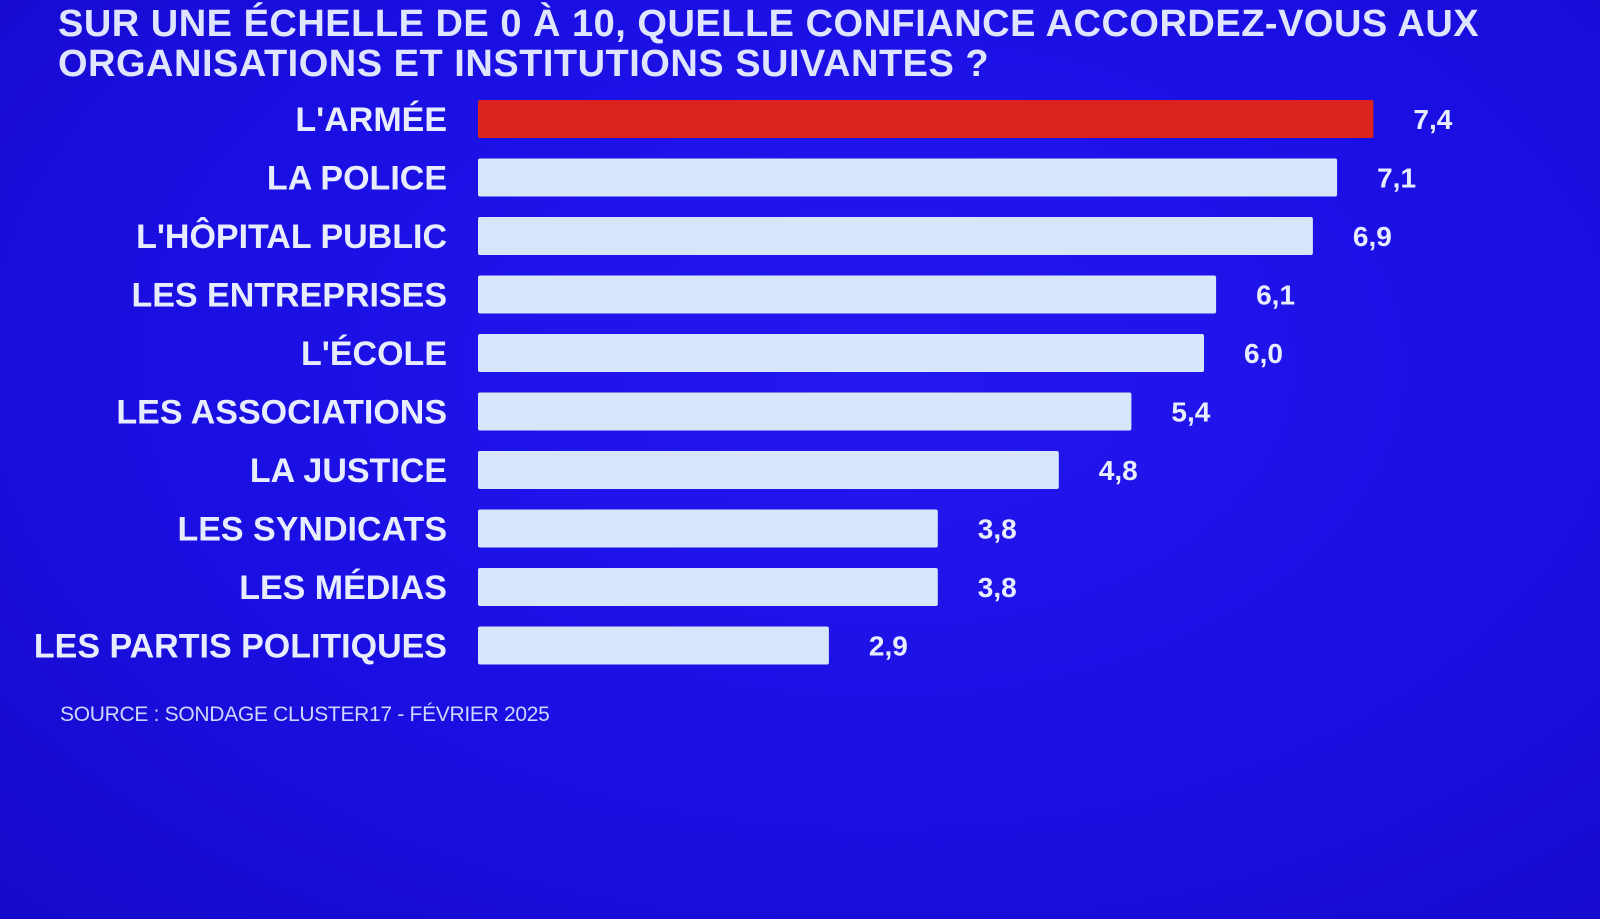 This screenshot has width=1600, height=919. I want to click on bar-l-armee, so click(926, 119).